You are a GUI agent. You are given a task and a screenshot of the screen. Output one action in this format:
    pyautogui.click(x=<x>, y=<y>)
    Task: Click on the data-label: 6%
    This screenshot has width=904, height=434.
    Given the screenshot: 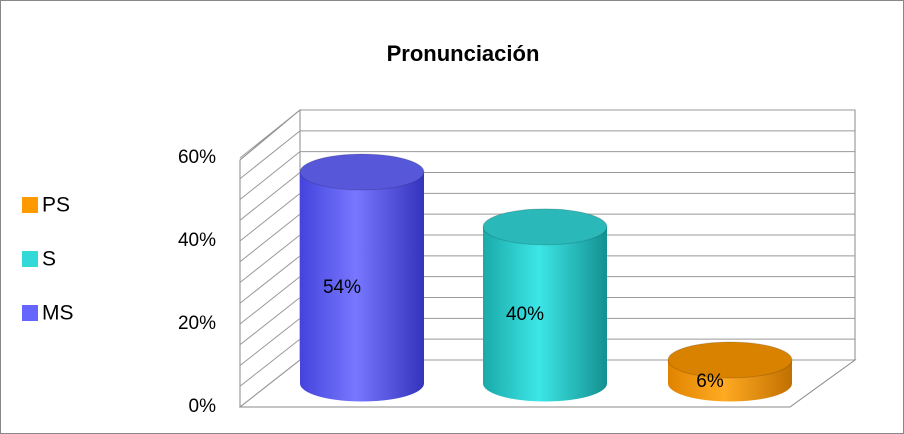 What is the action you would take?
    pyautogui.click(x=710, y=381)
    